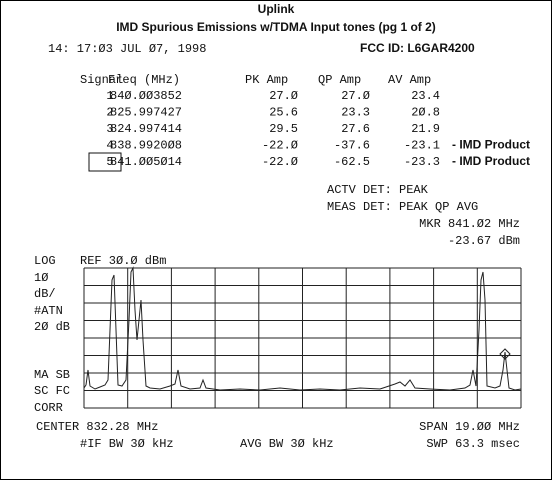  What do you see at coordinates (101, 80) in the screenshot?
I see `column-header: Signal` at bounding box center [101, 80].